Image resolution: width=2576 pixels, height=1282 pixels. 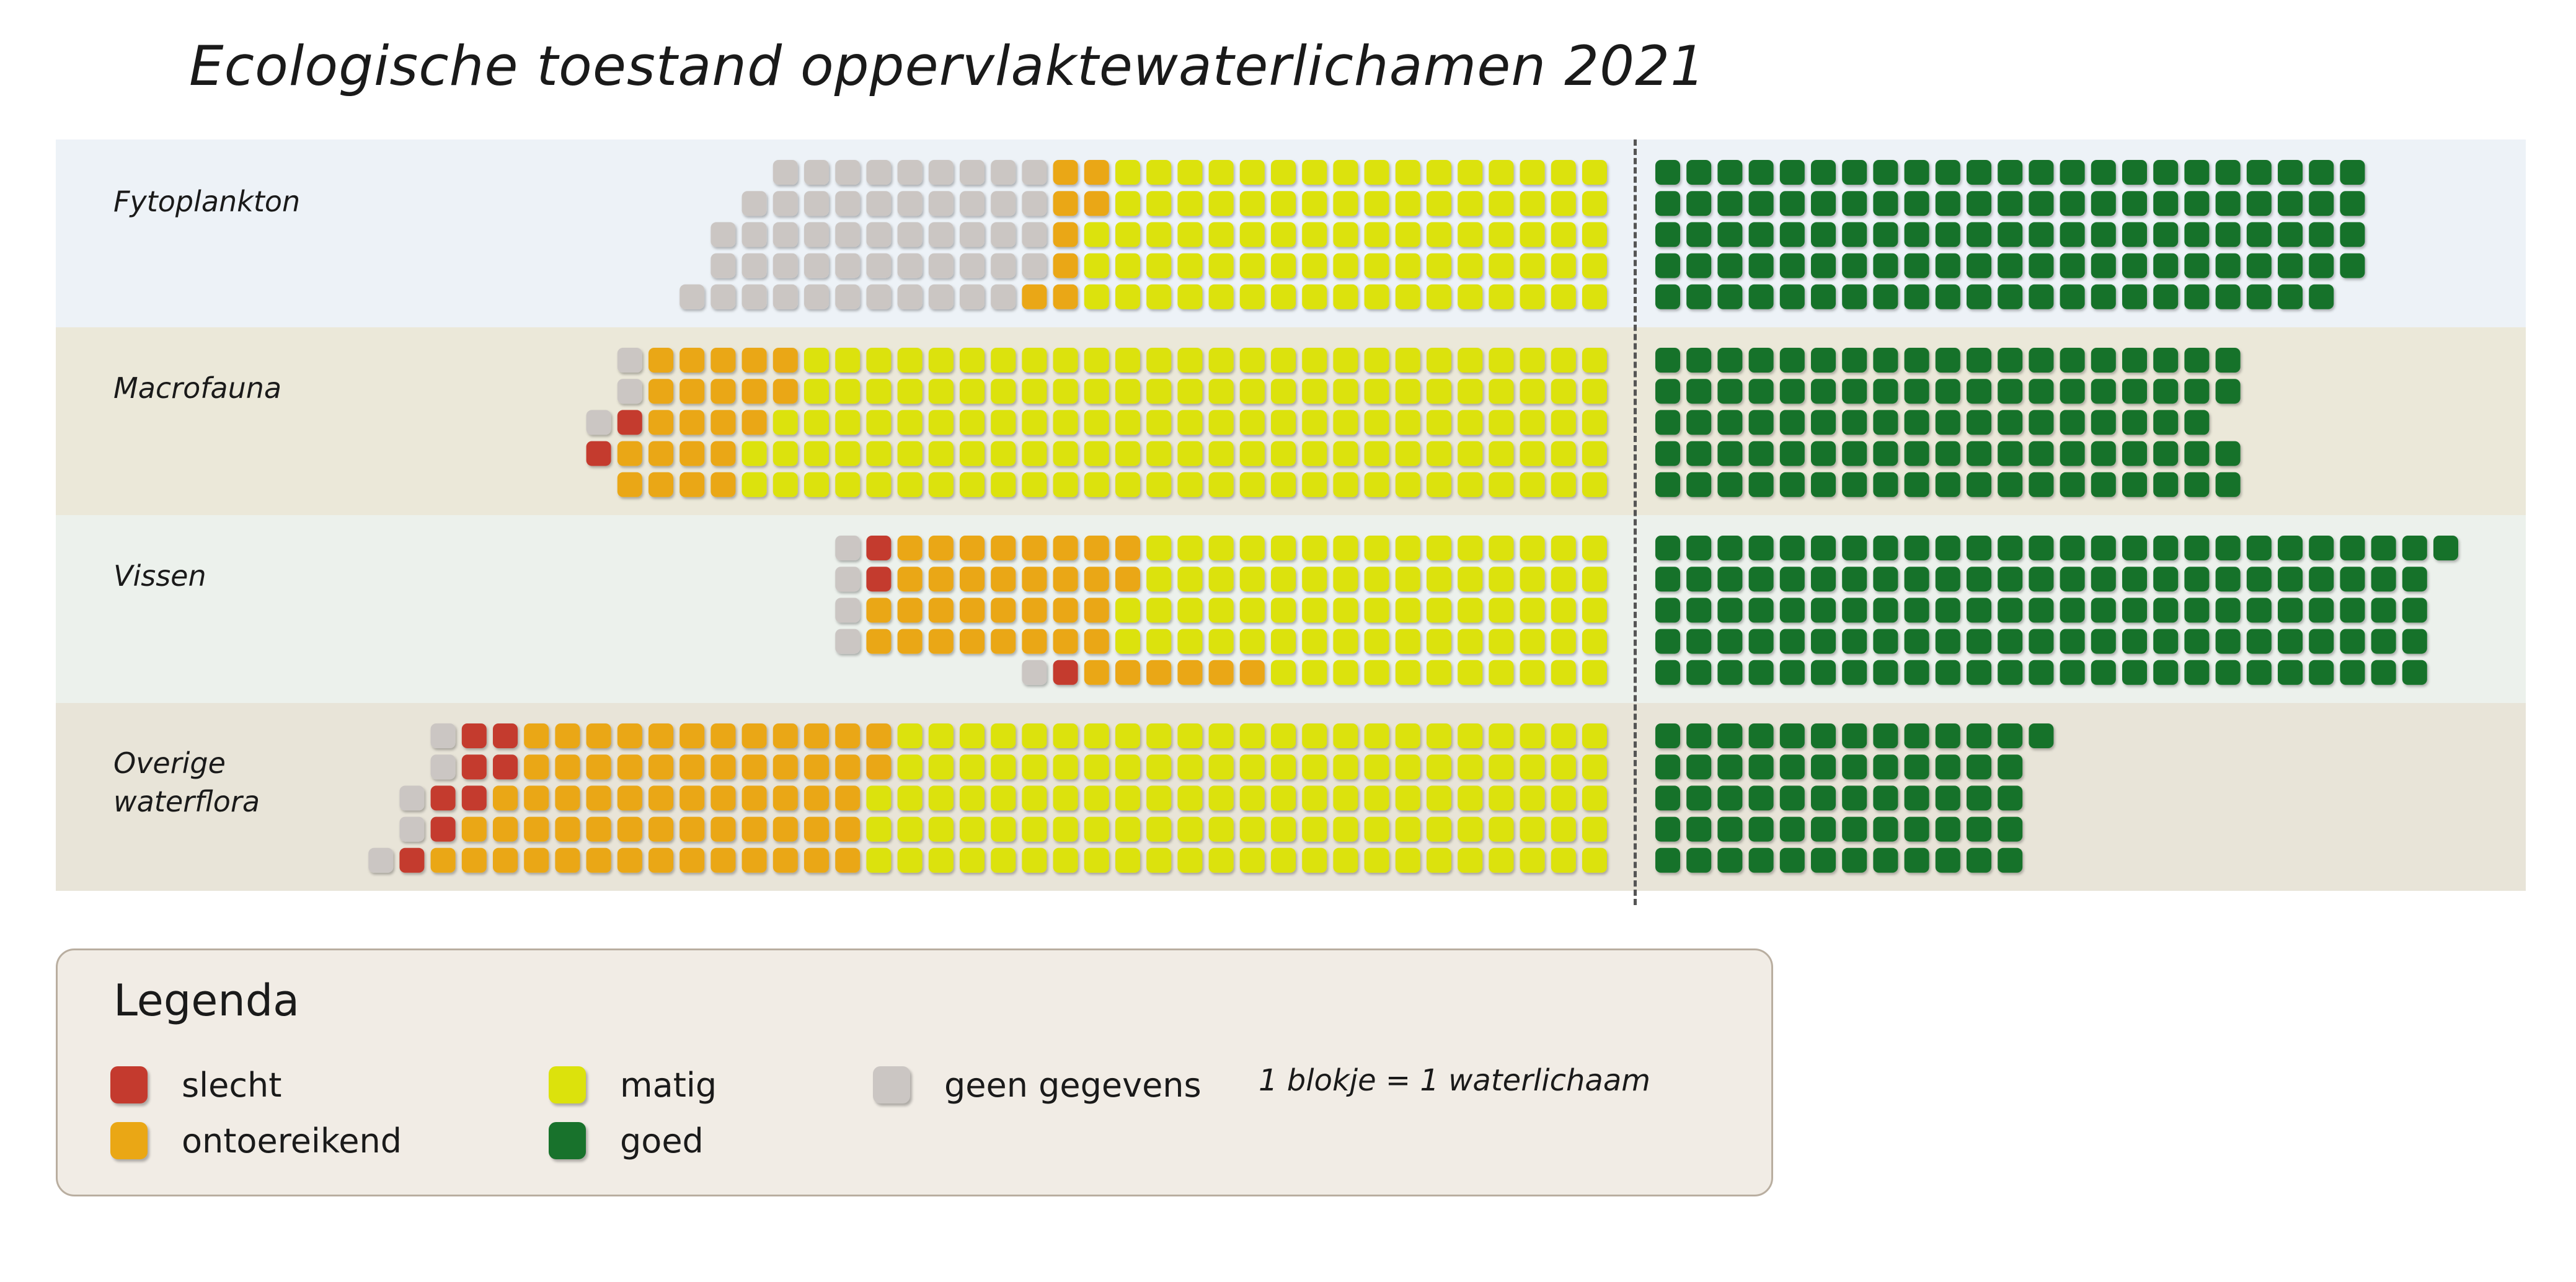 What do you see at coordinates (848, 548) in the screenshot?
I see `block-vissen-geen-gegevens` at bounding box center [848, 548].